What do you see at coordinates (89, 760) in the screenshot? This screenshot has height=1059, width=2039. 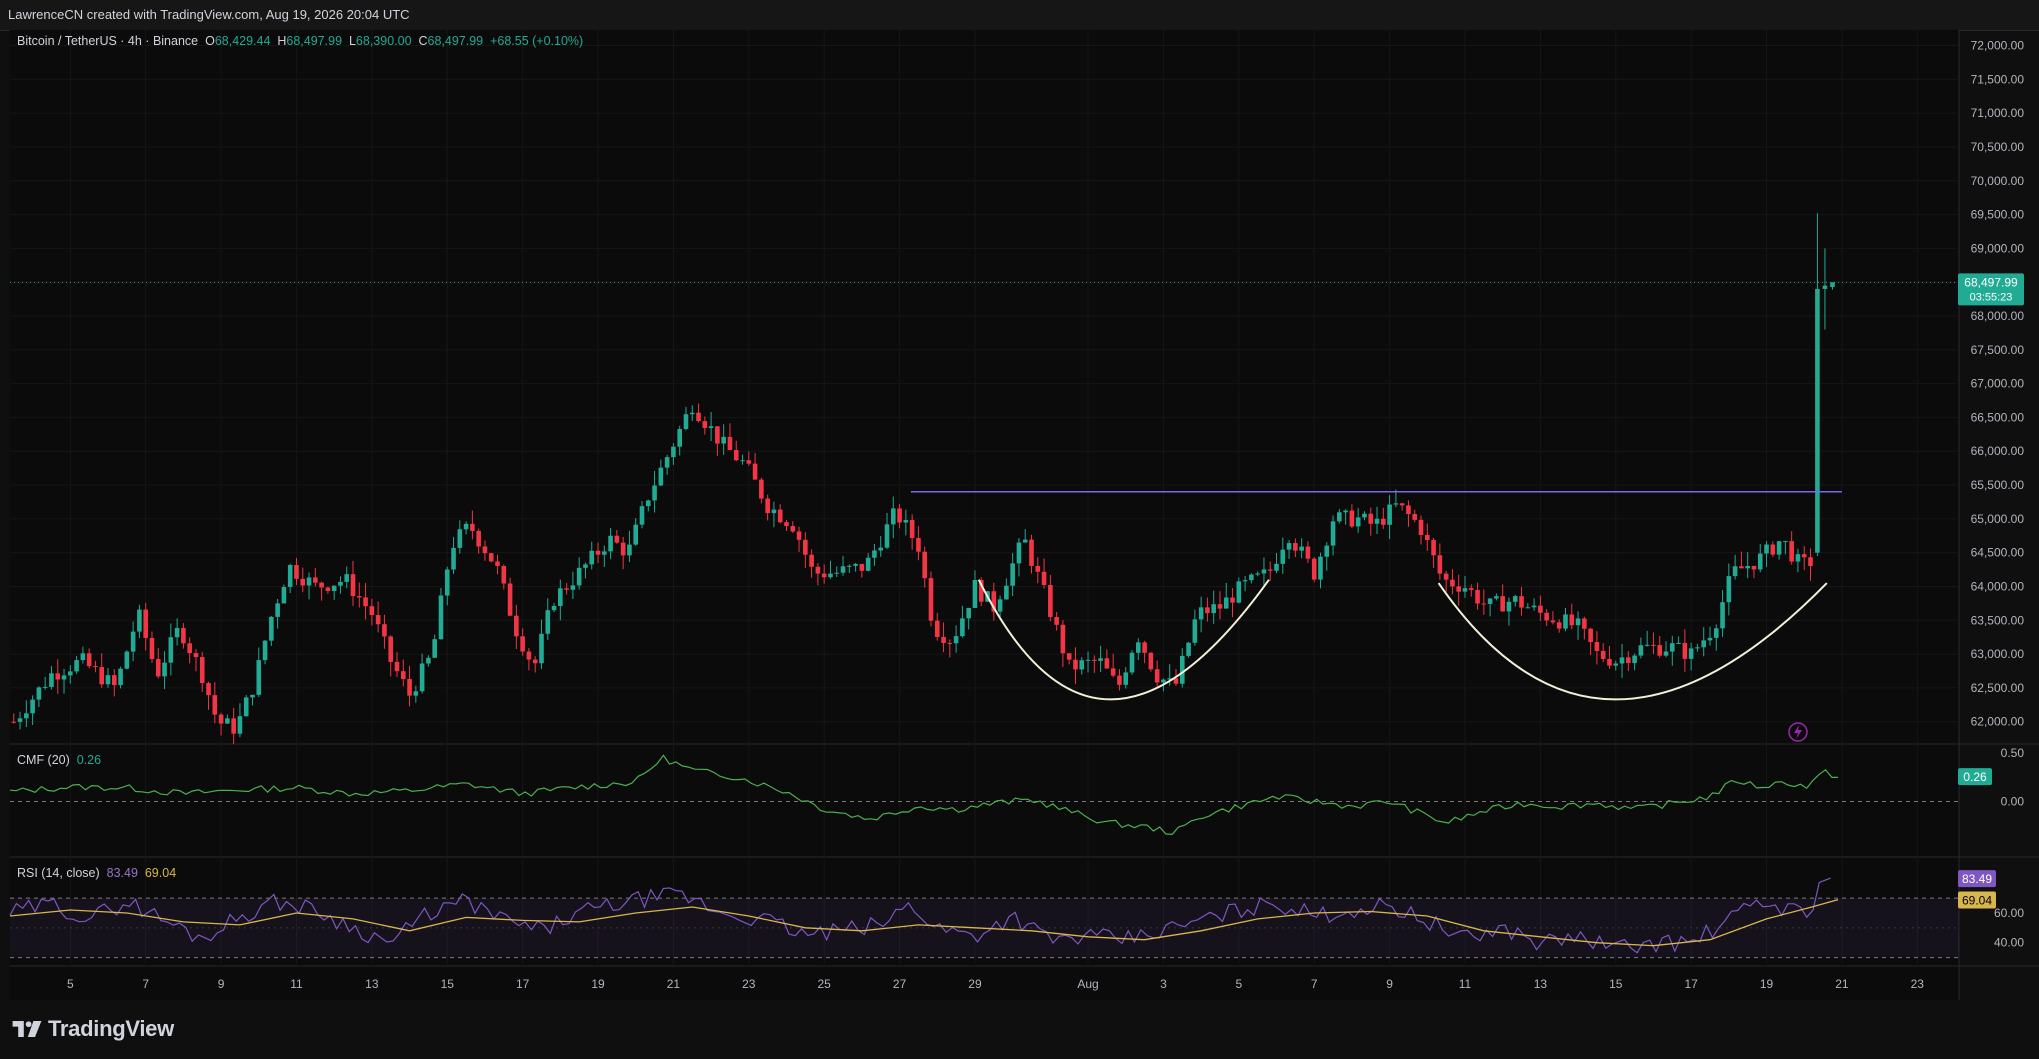 I see `cmf-value: 0.26` at bounding box center [89, 760].